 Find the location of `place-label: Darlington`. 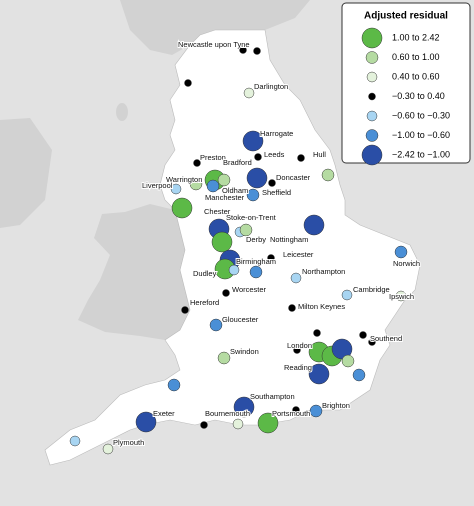

place-label: Darlington is located at coordinates (271, 86).